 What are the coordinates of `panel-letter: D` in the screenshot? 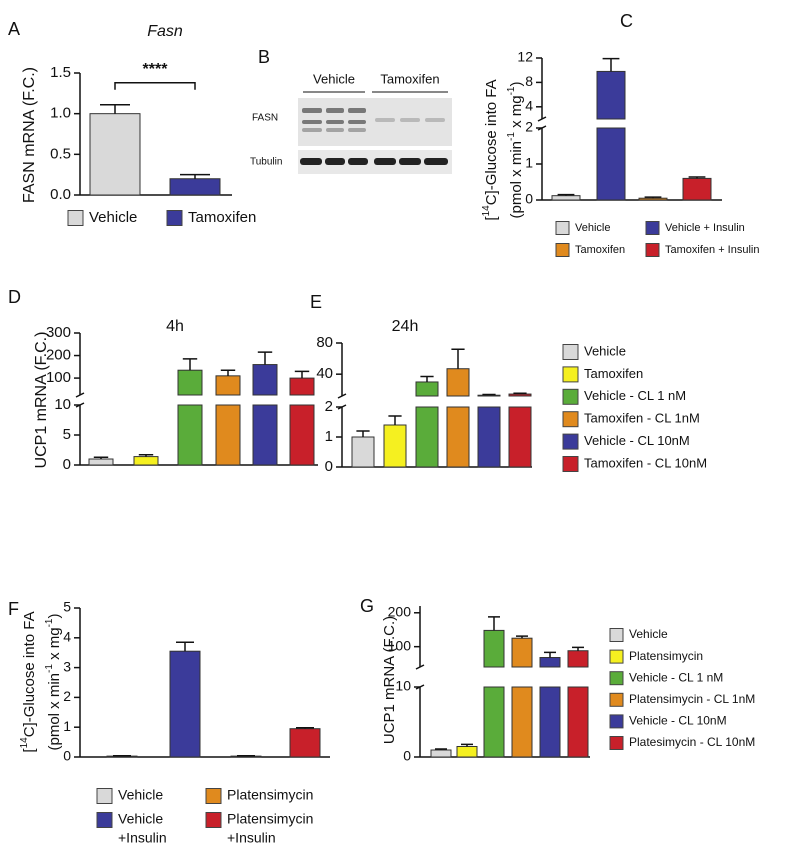 It's located at (14, 297).